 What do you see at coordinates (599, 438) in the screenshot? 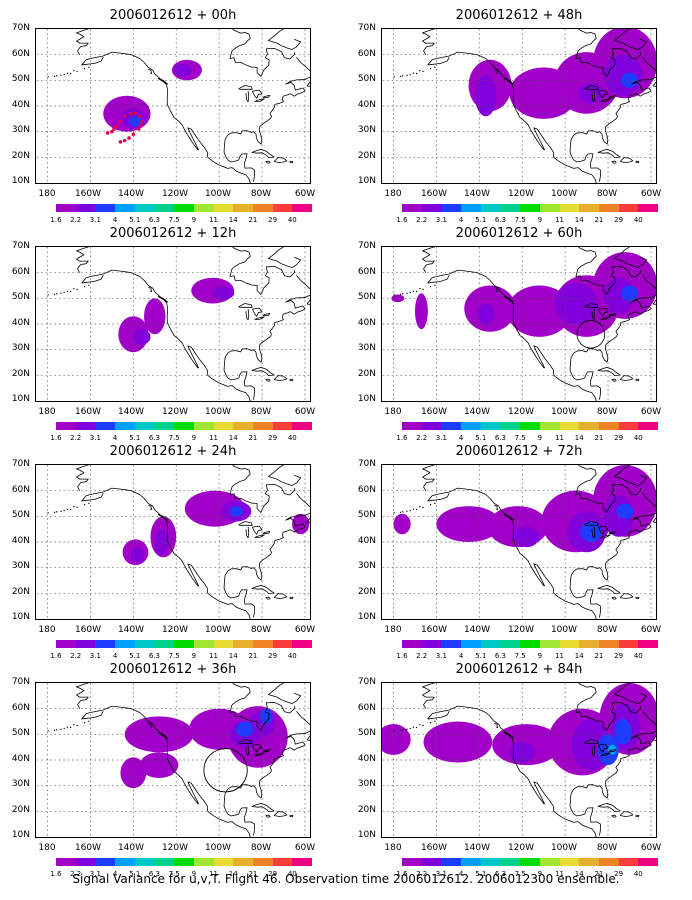
I see `colorbar-label: 21` at bounding box center [599, 438].